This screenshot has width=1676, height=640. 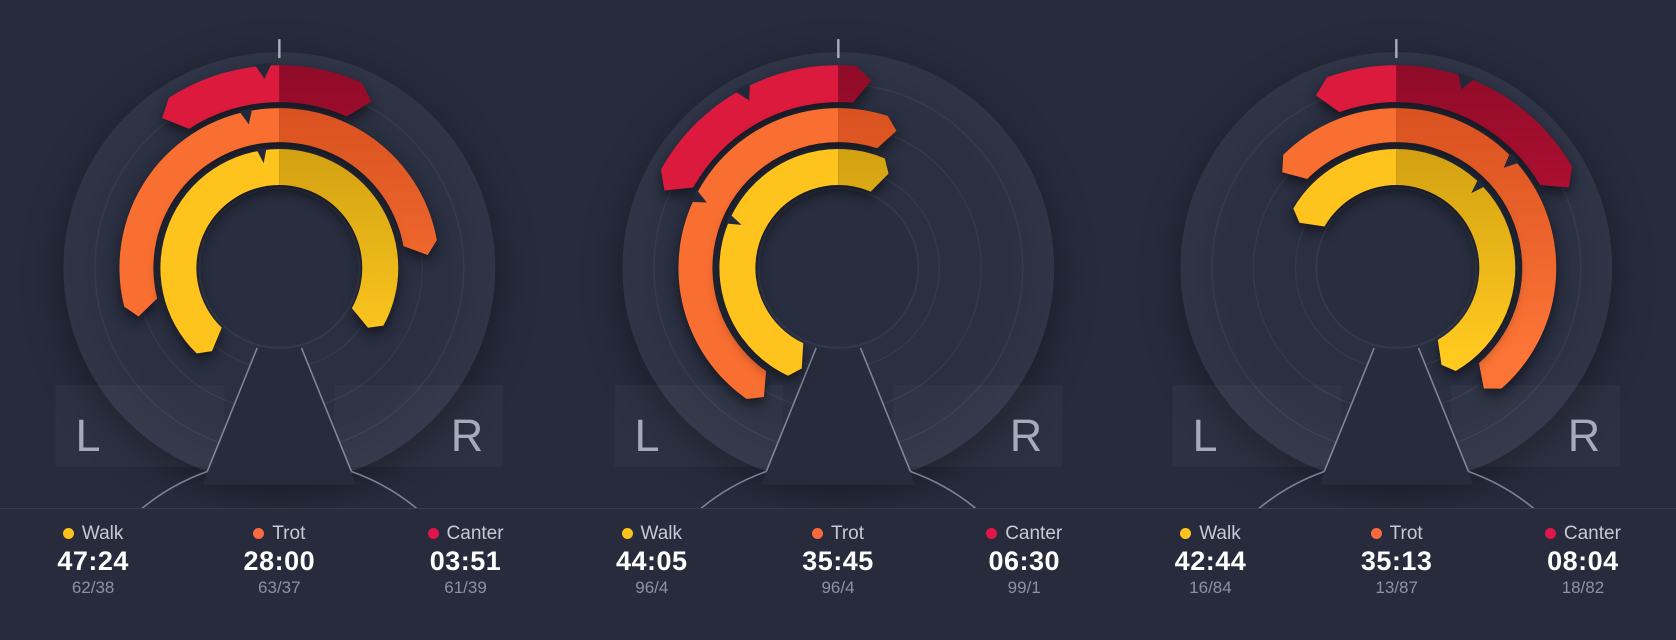 I want to click on stat-trot: Trot 35:45 96/4, so click(x=838, y=581).